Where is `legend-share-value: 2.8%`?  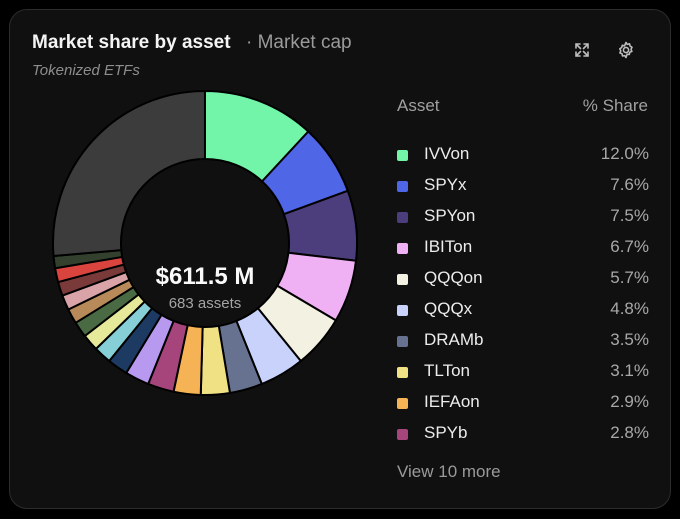
legend-share-value: 2.8% is located at coordinates (629, 432).